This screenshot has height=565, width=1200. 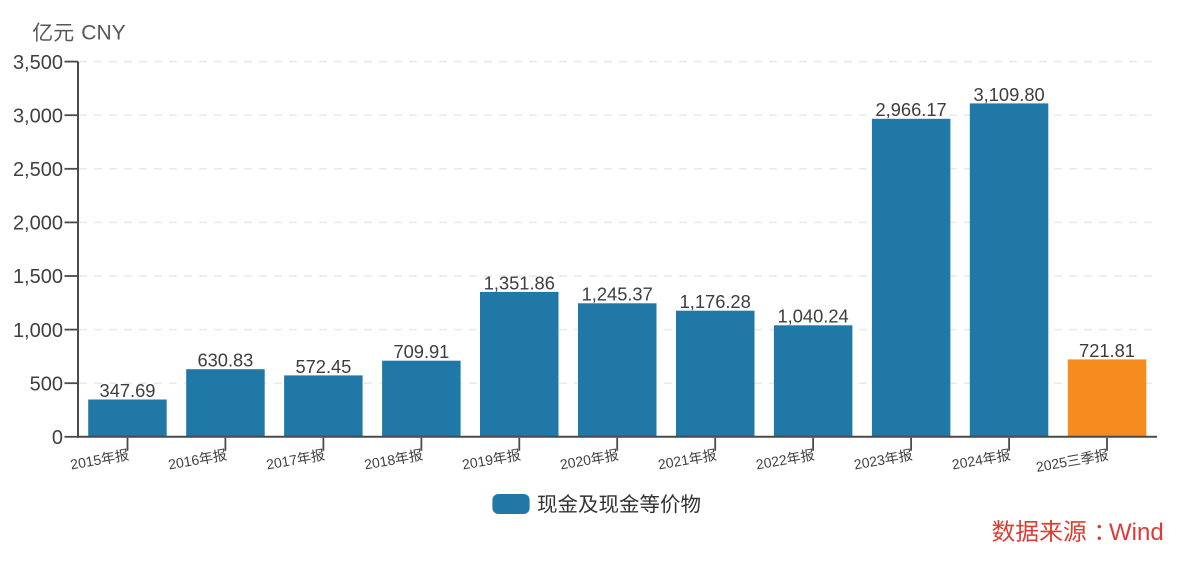 What do you see at coordinates (282, 461) in the screenshot?
I see `svg-text: 2017` at bounding box center [282, 461].